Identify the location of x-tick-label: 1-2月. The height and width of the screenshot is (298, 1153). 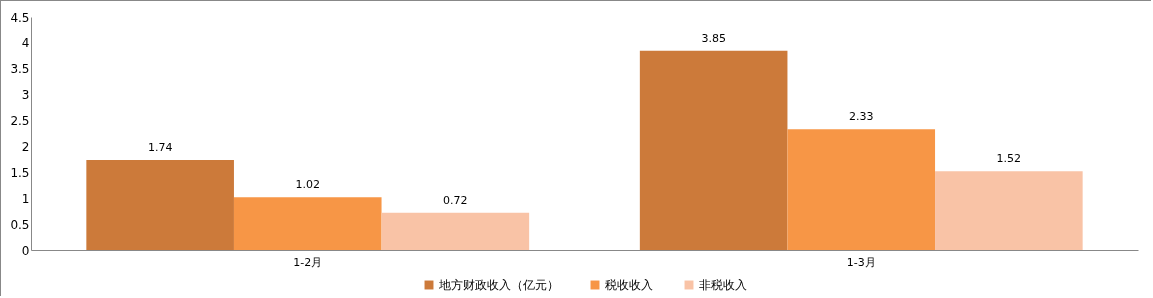
(308, 262).